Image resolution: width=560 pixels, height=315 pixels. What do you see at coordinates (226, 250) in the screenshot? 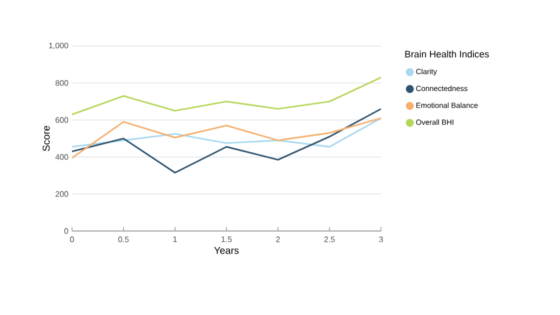
I see `x-axis-title: Years` at bounding box center [226, 250].